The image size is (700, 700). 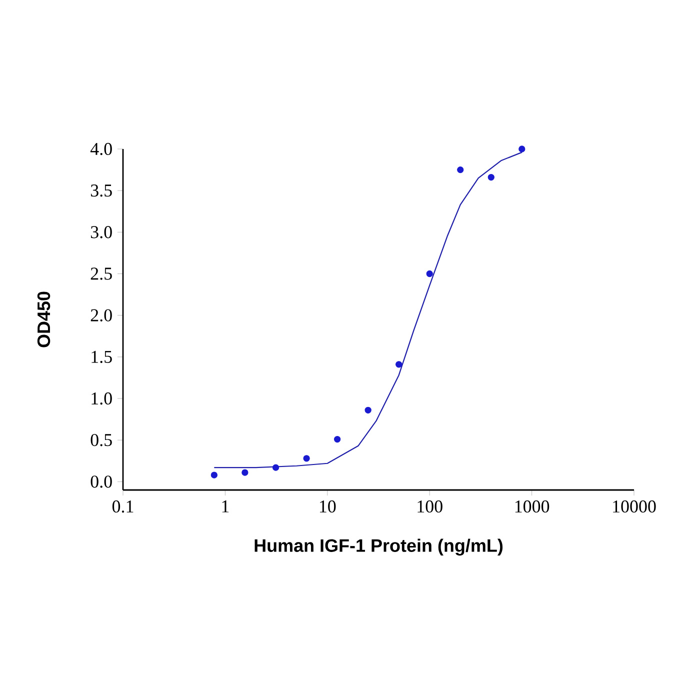 I want to click on x-tick-label: 10000, so click(x=634, y=506).